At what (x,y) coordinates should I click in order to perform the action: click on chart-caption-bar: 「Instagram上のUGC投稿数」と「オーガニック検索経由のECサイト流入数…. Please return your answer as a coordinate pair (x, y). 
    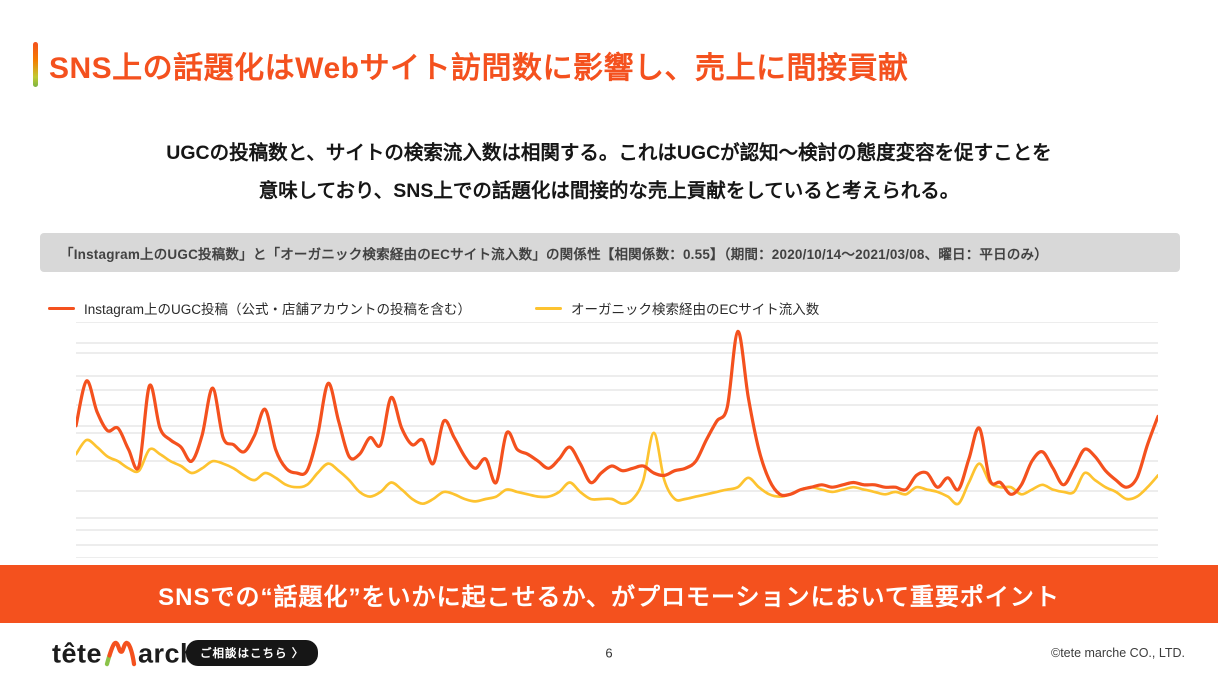
    Looking at the image, I should click on (610, 252).